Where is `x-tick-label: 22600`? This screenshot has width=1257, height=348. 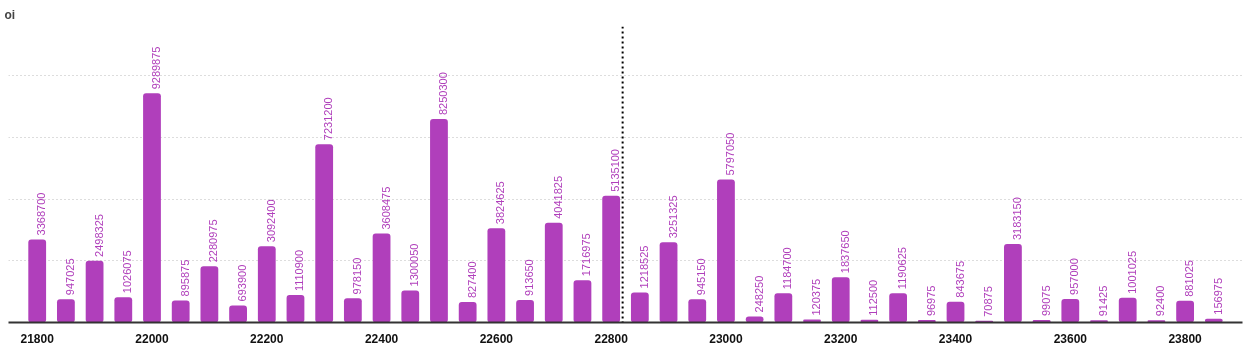
x-tick-label: 22600 is located at coordinates (496, 338).